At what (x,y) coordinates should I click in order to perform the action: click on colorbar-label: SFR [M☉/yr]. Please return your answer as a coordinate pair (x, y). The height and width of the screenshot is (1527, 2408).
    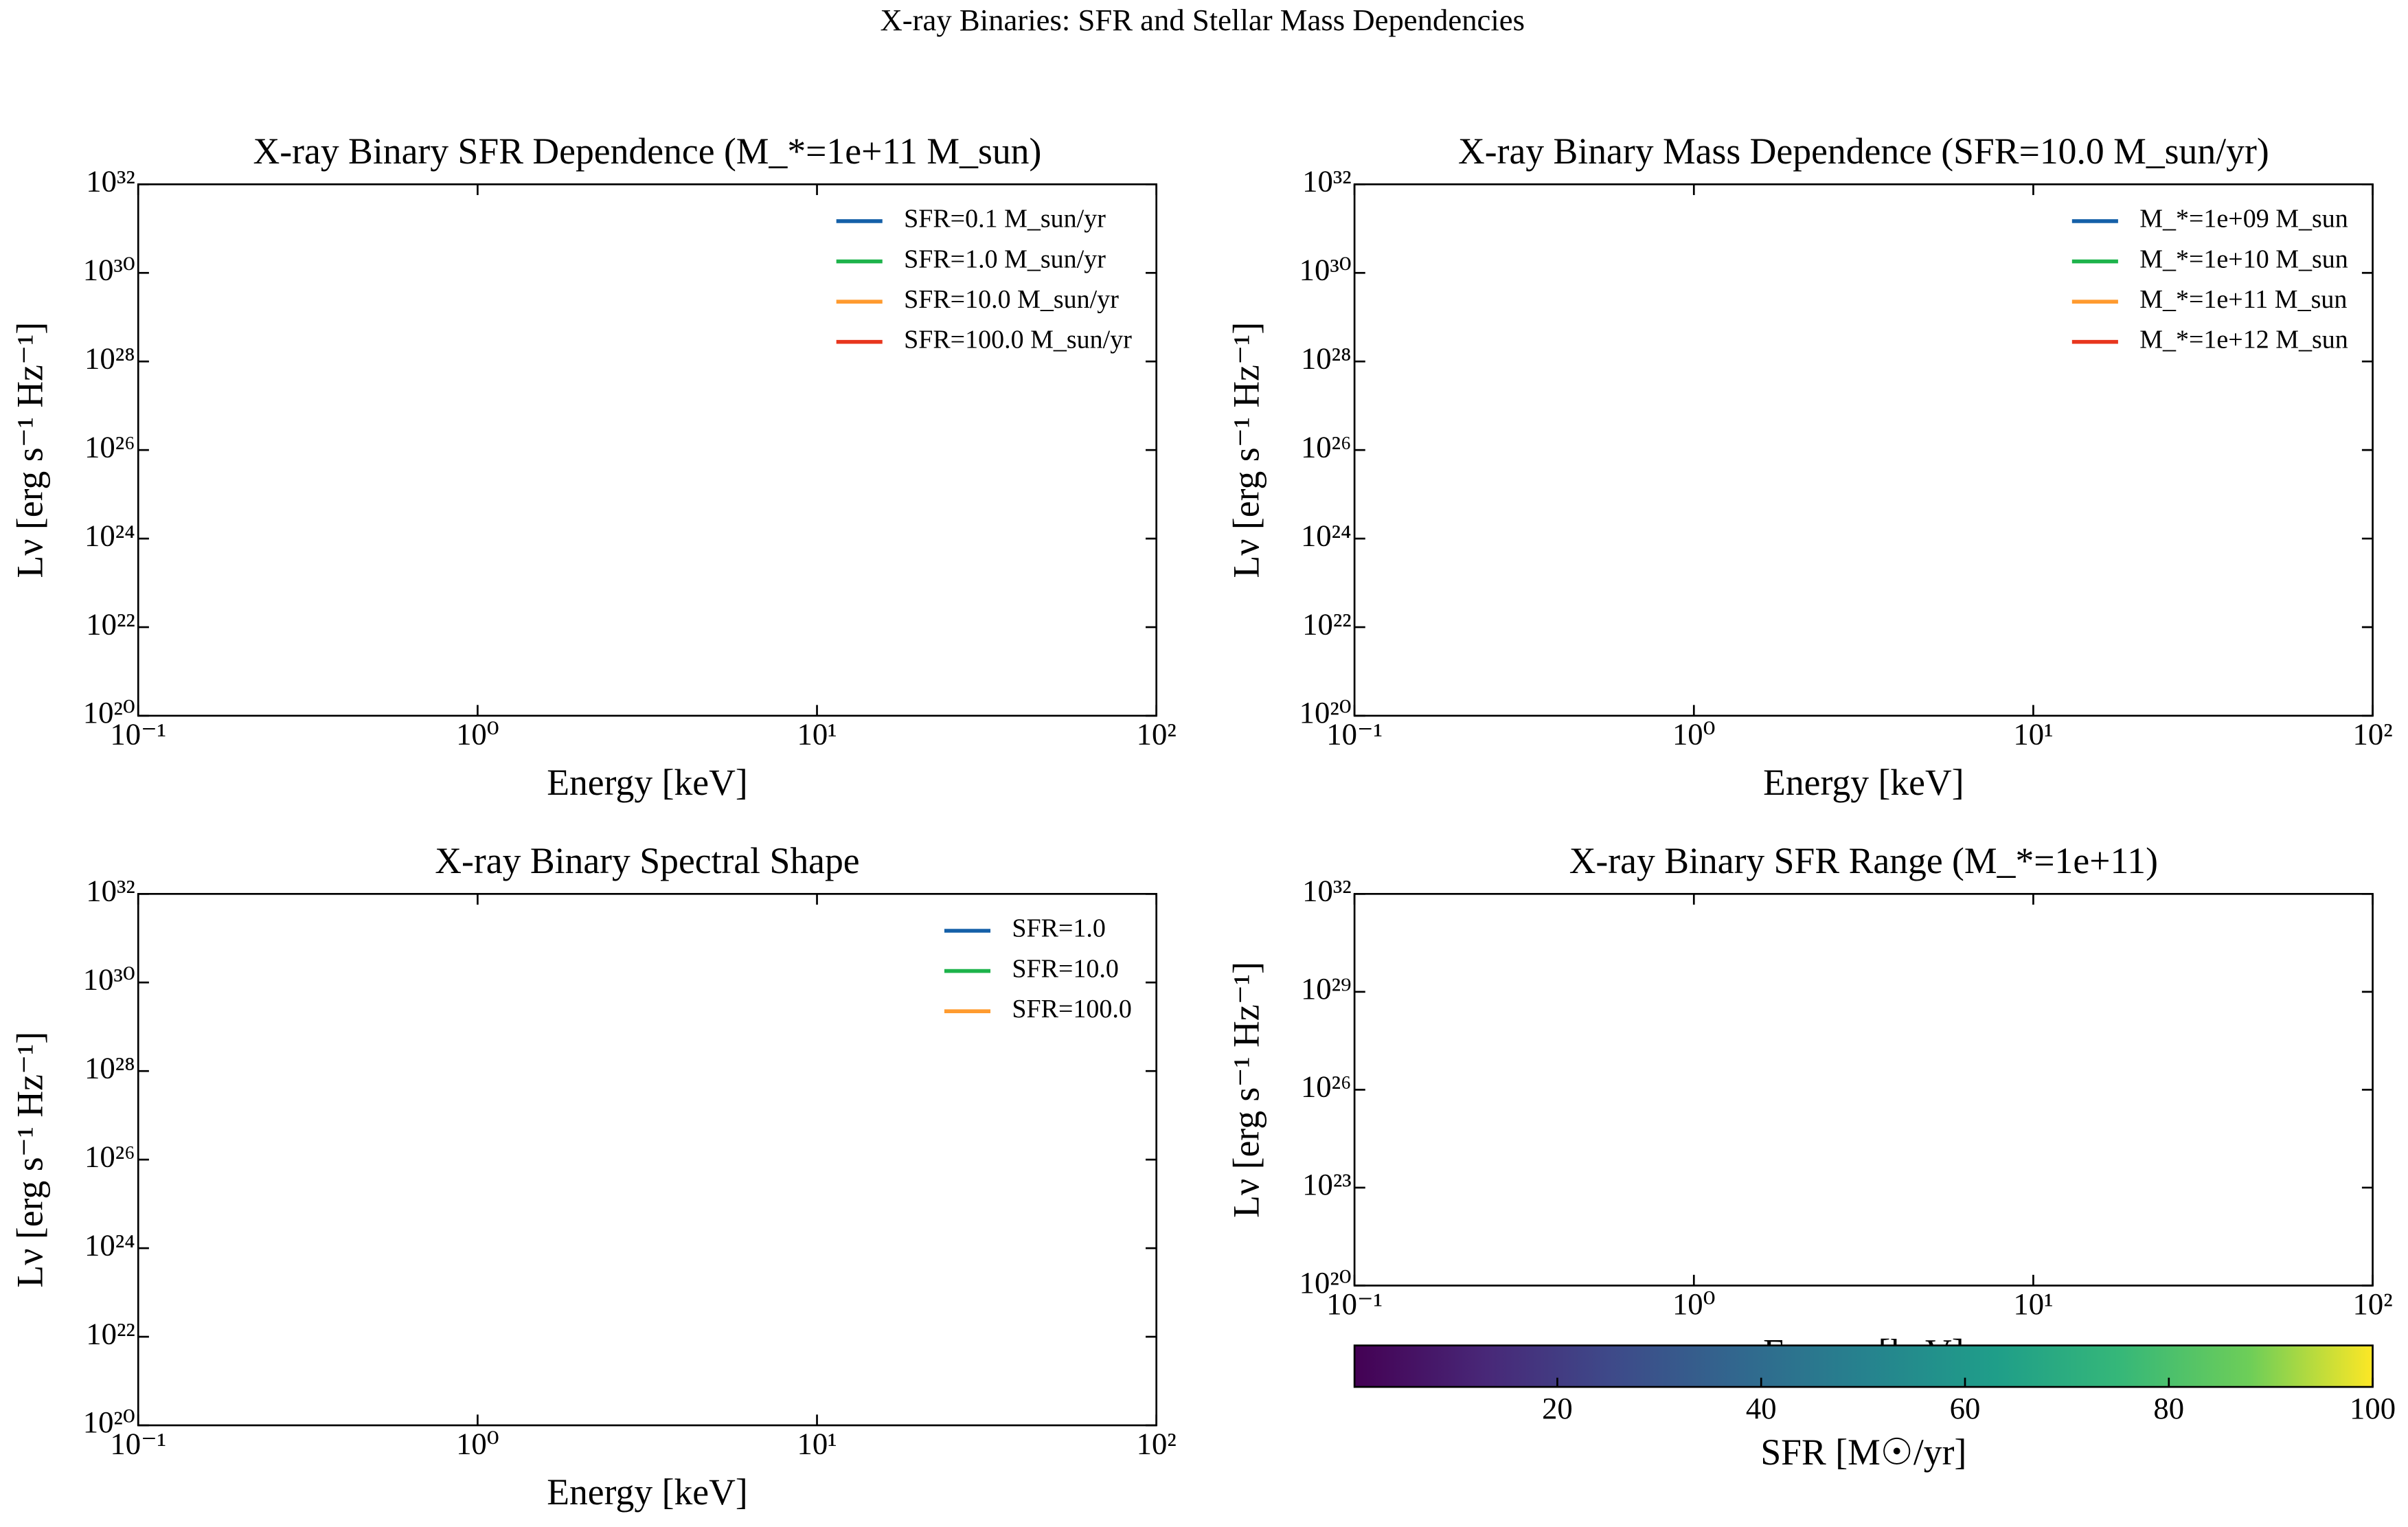
    Looking at the image, I should click on (1863, 1452).